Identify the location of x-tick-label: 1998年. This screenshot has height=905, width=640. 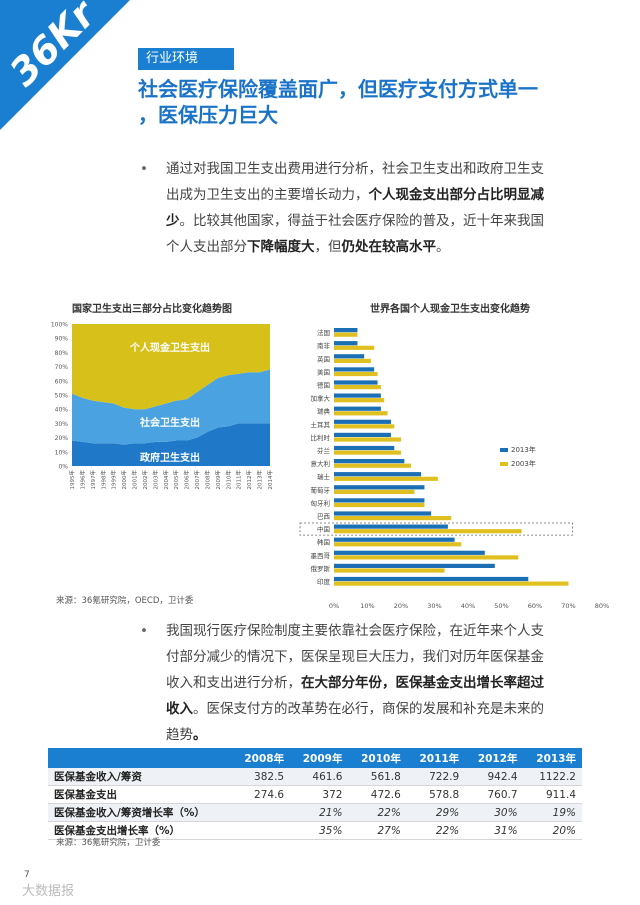
(103, 480).